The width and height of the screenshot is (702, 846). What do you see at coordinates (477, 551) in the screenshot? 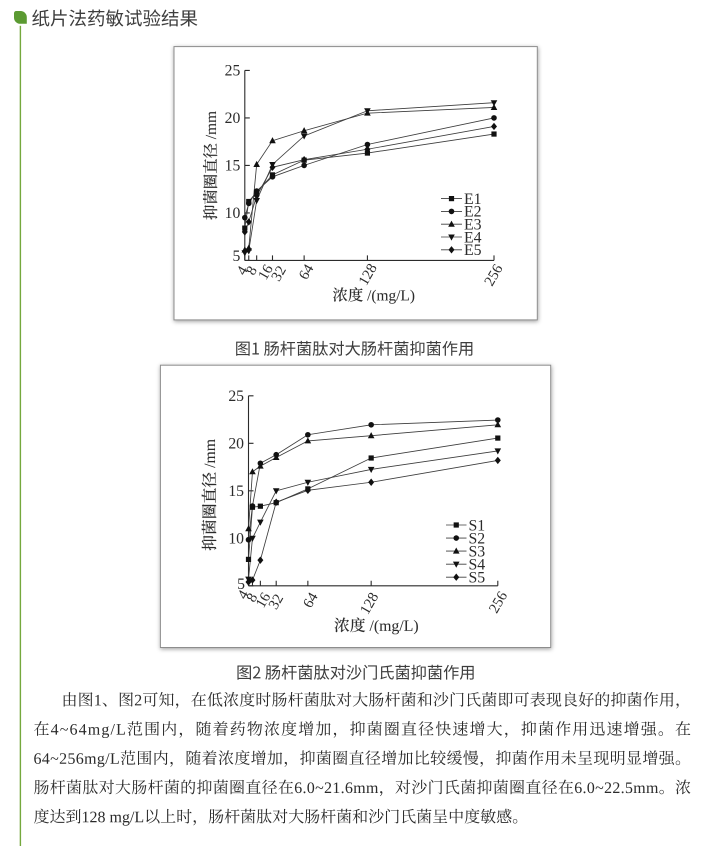
I see `svg-text: S3` at bounding box center [477, 551].